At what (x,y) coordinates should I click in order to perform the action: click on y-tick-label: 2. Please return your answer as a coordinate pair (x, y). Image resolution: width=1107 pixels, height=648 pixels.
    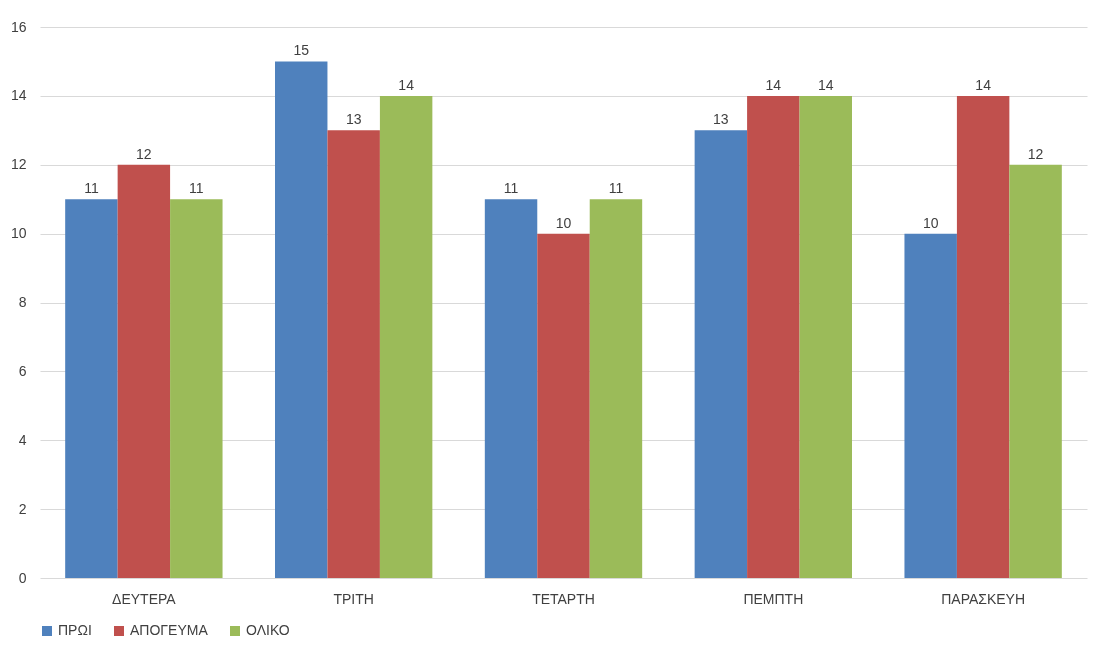
    Looking at the image, I should click on (22, 508).